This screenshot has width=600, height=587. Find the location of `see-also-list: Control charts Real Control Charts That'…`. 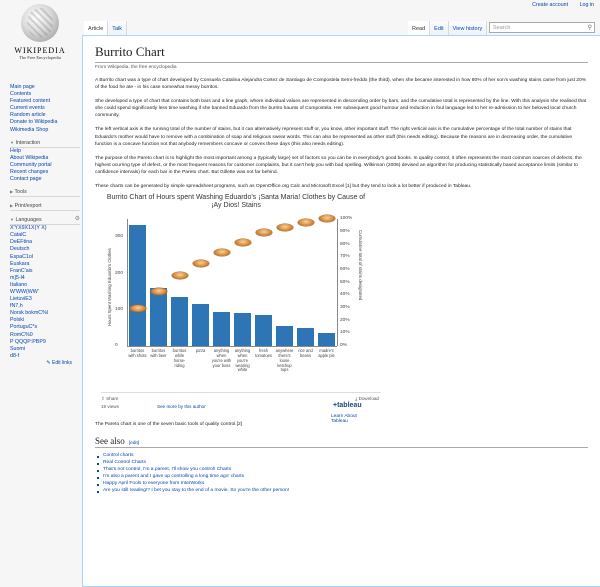

see-also-list: Control charts Real Control Charts That'… is located at coordinates (341, 473).